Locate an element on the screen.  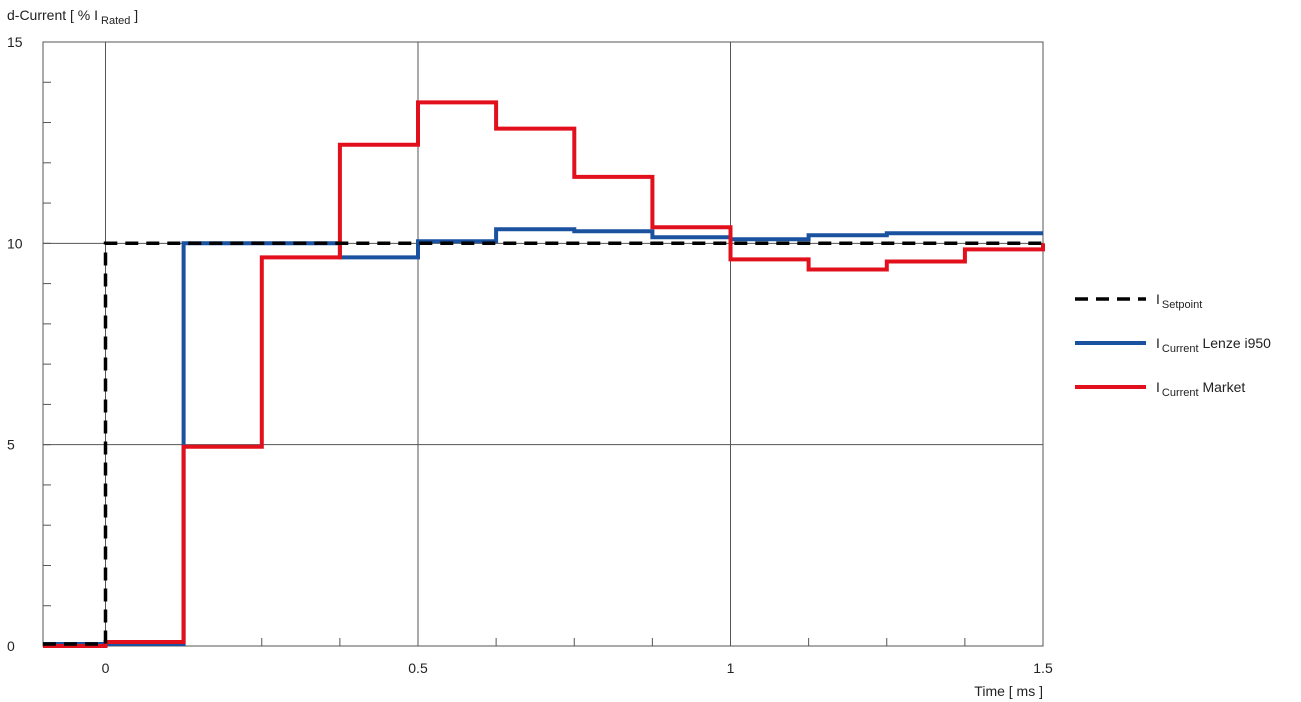
y-tick-labels: 0 5 10 15 is located at coordinates (15, 344).